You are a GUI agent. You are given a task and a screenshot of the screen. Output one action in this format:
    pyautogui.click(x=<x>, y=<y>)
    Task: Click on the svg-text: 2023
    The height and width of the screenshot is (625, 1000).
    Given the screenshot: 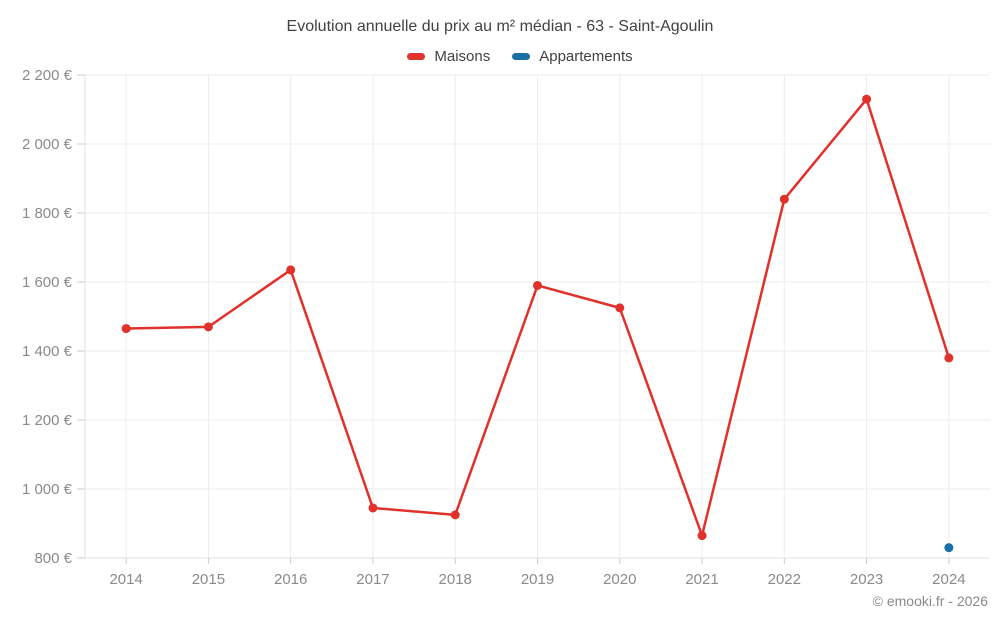 What is the action you would take?
    pyautogui.click(x=866, y=579)
    